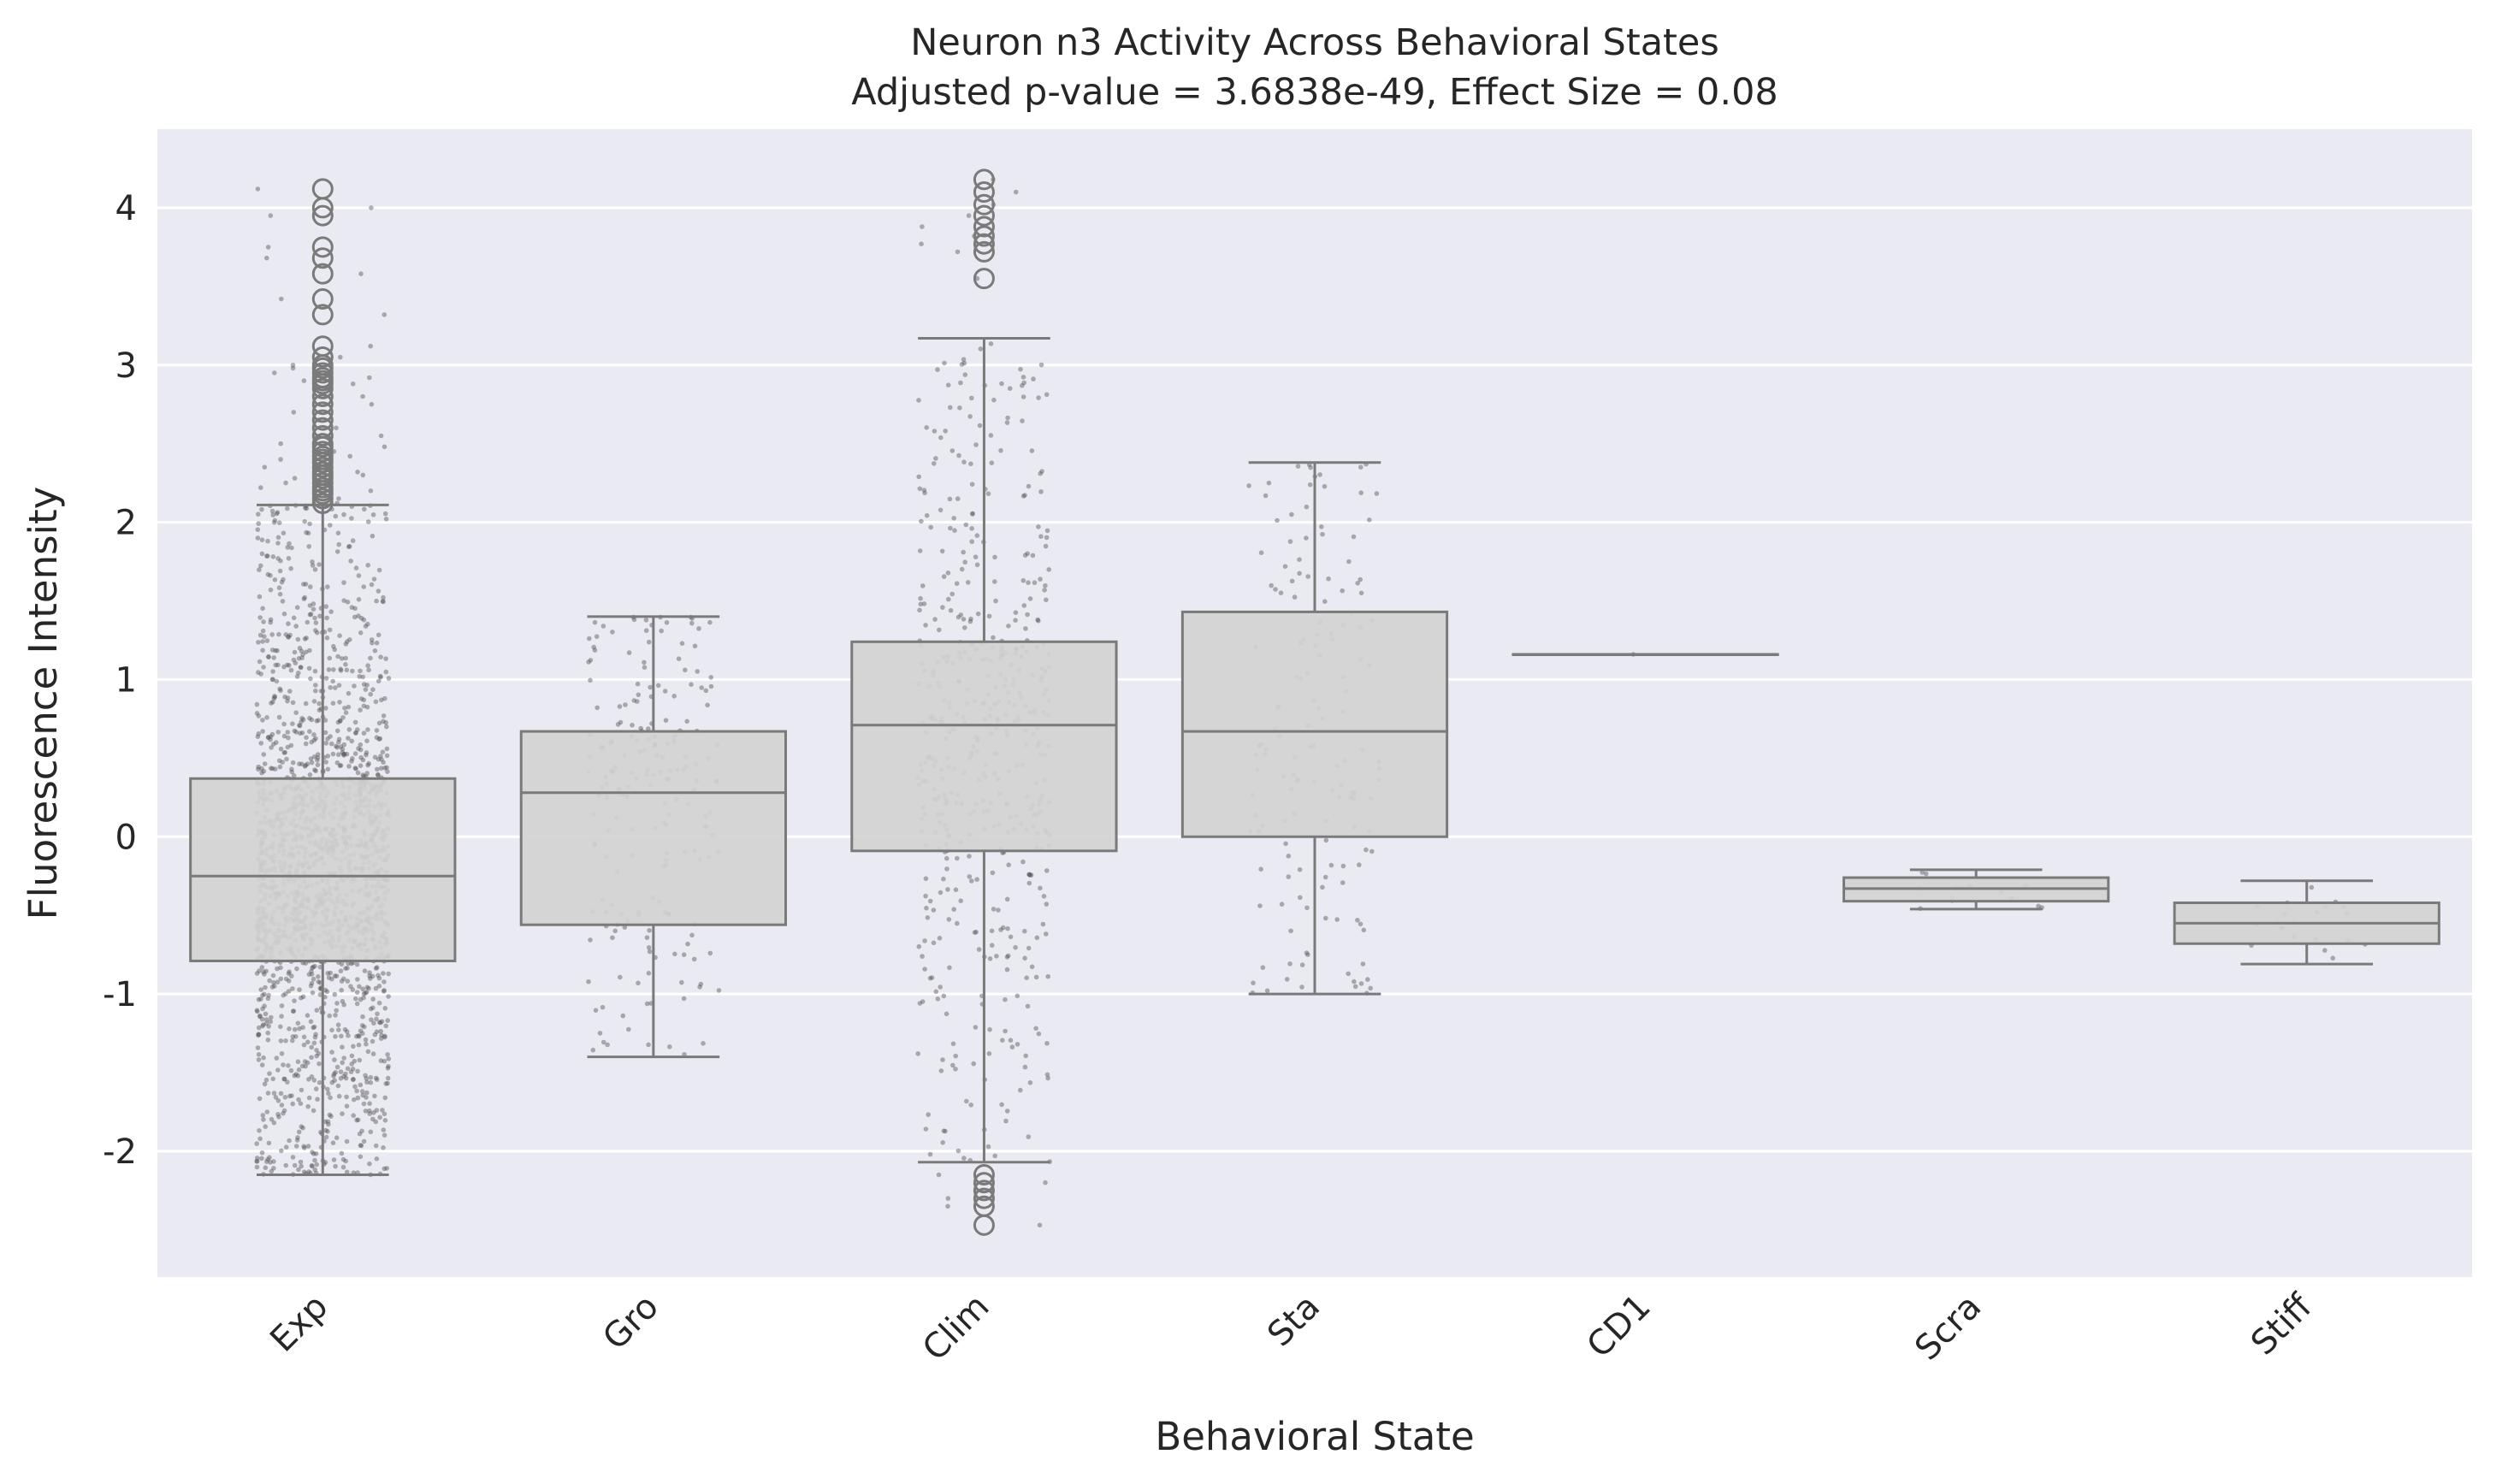 The image size is (2520, 1484). What do you see at coordinates (630, 1322) in the screenshot?
I see `x-tick-label: Gro` at bounding box center [630, 1322].